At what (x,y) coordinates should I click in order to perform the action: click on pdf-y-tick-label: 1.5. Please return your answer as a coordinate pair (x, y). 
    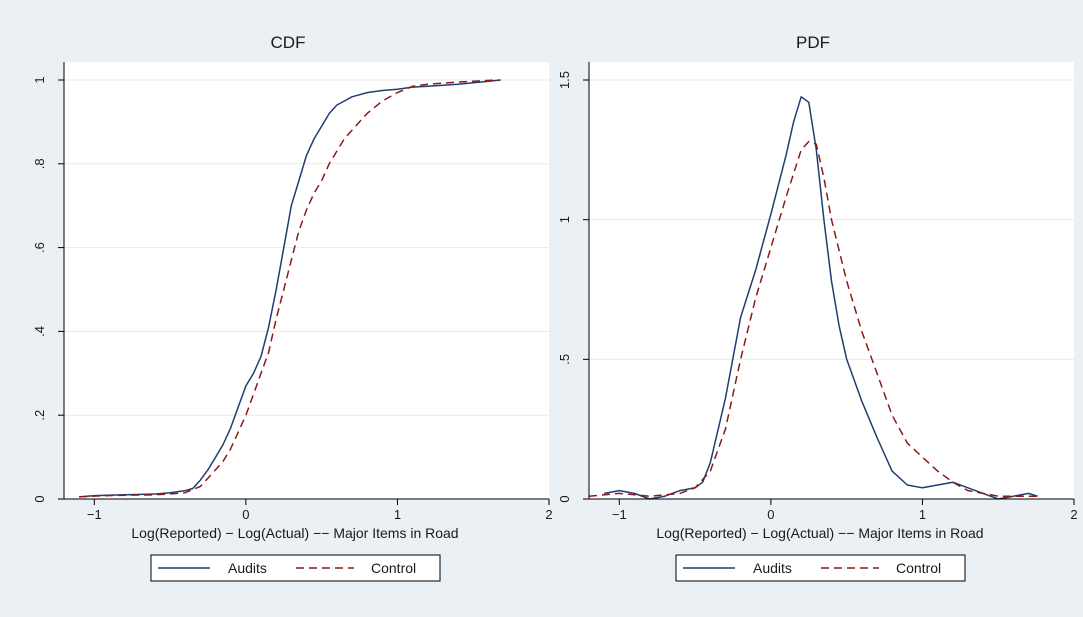
    Looking at the image, I should click on (564, 80).